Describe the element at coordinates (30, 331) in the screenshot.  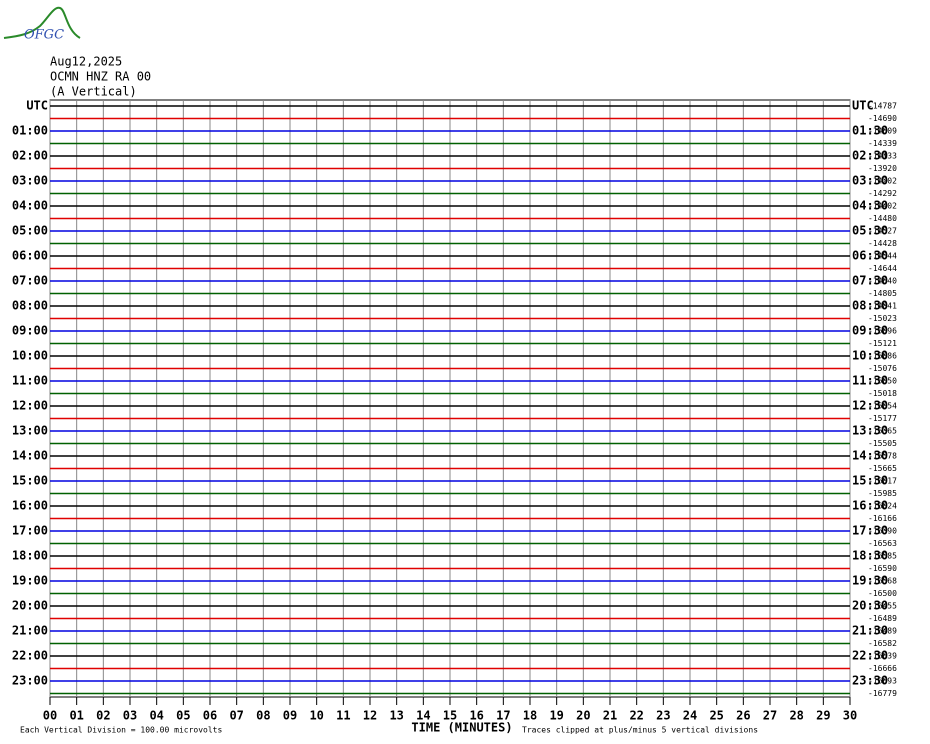
I see `left-time-label: 09:00` at that location.